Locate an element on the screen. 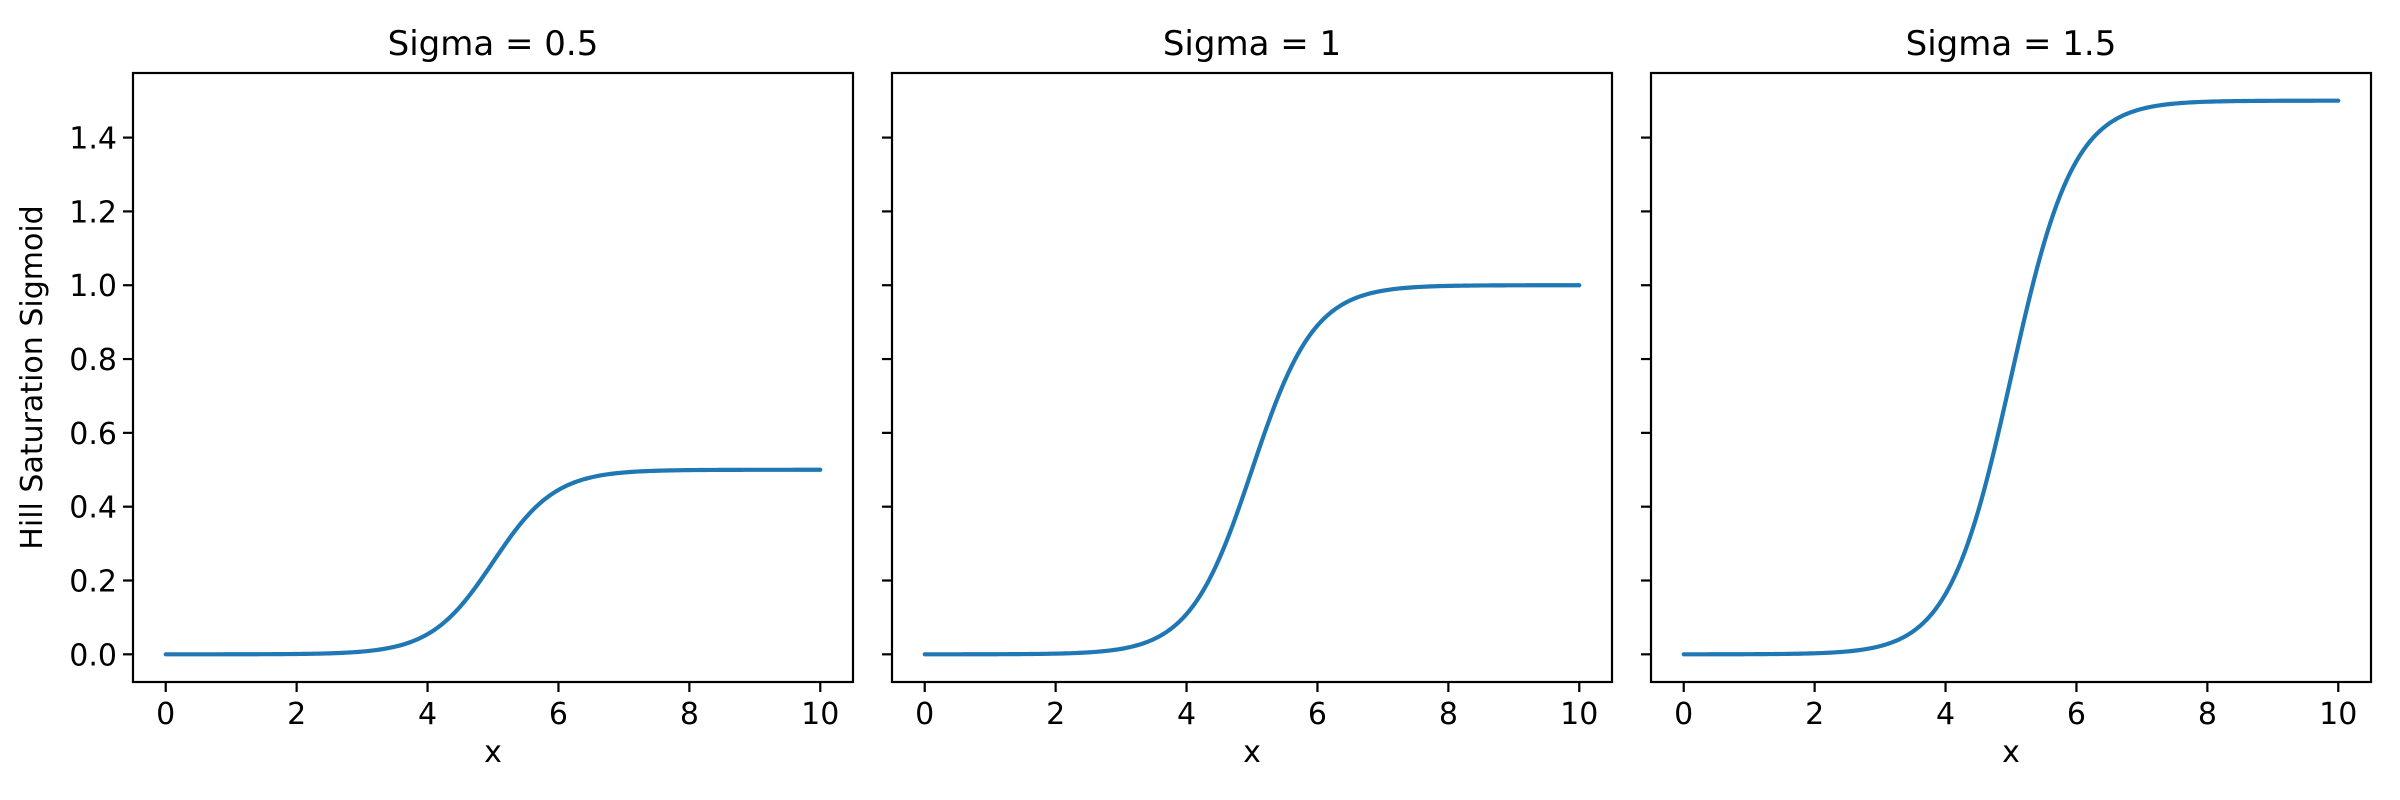  y-tick-label: 0.6 is located at coordinates (93, 434).